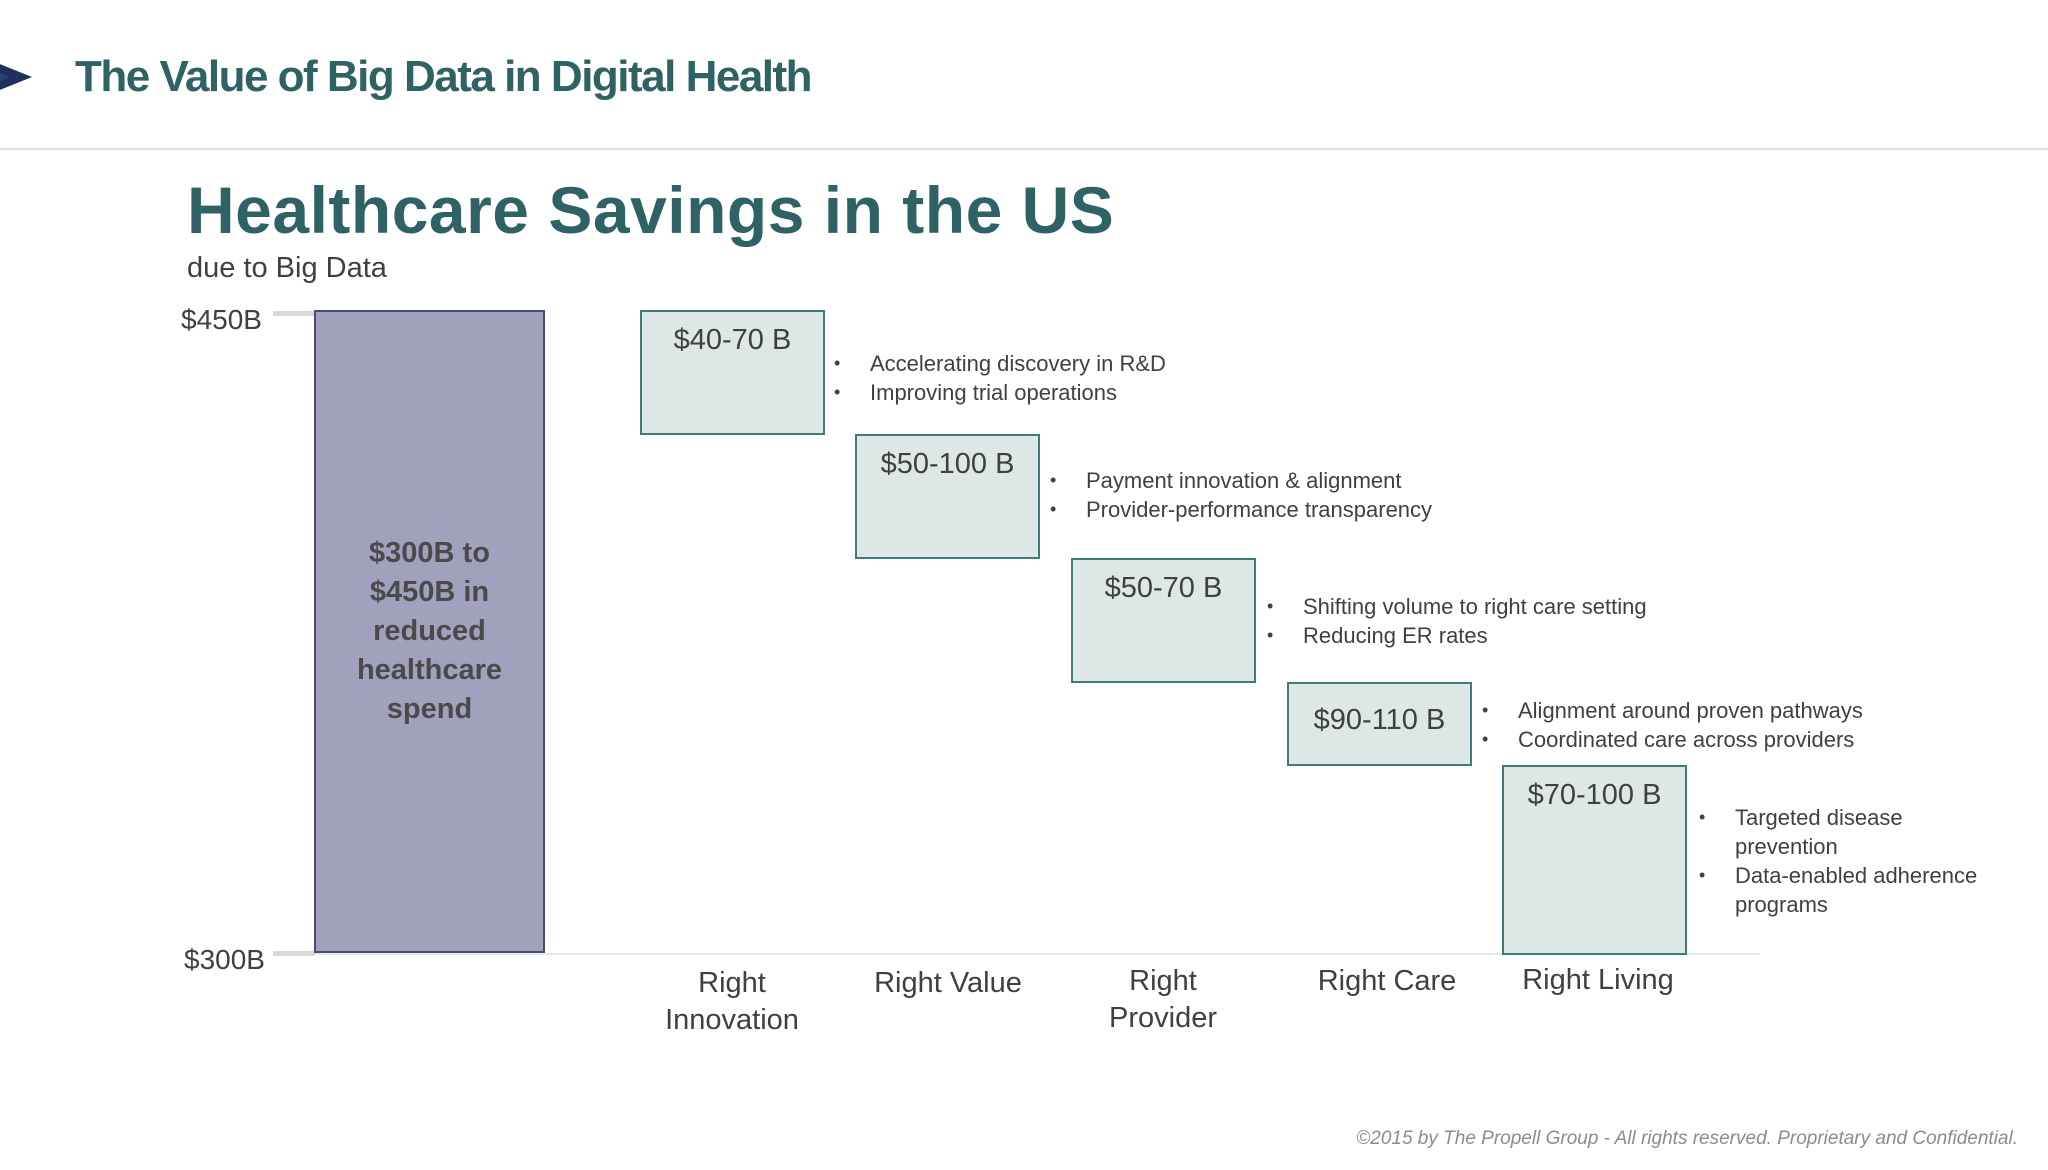 The height and width of the screenshot is (1170, 2048). Describe the element at coordinates (1241, 509) in the screenshot. I see `bullet-item: Provider-performance transparency` at that location.